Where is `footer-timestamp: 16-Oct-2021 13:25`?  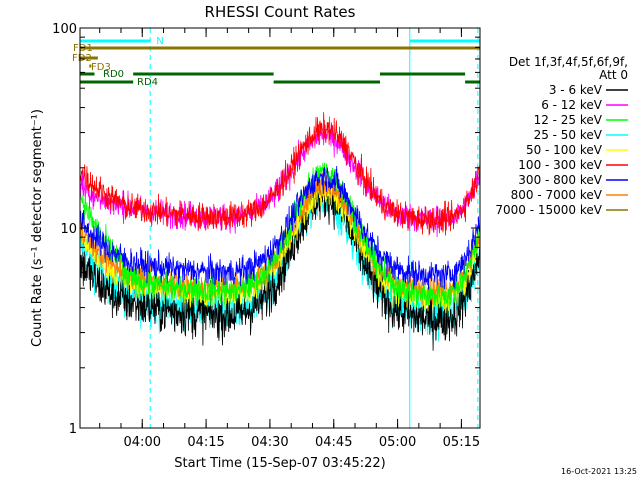 footer-timestamp: 16-Oct-2021 13:25 is located at coordinates (599, 471).